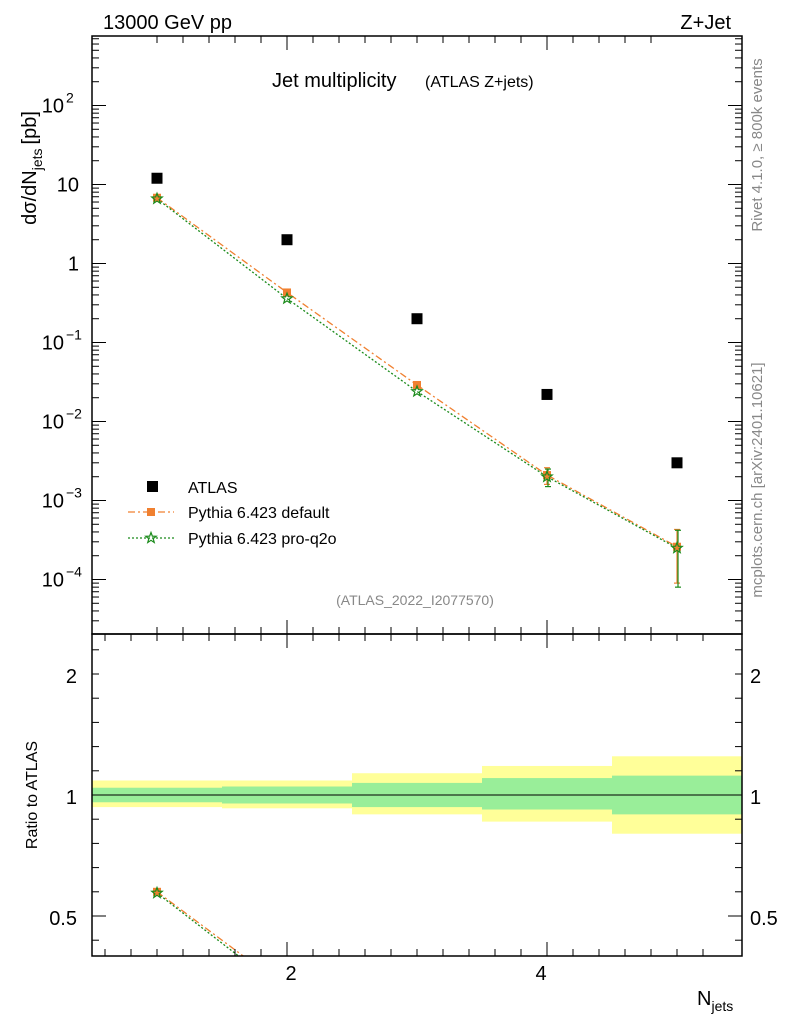  Describe the element at coordinates (755, 677) in the screenshot. I see `ratio-ytick-right-2: 2` at that location.